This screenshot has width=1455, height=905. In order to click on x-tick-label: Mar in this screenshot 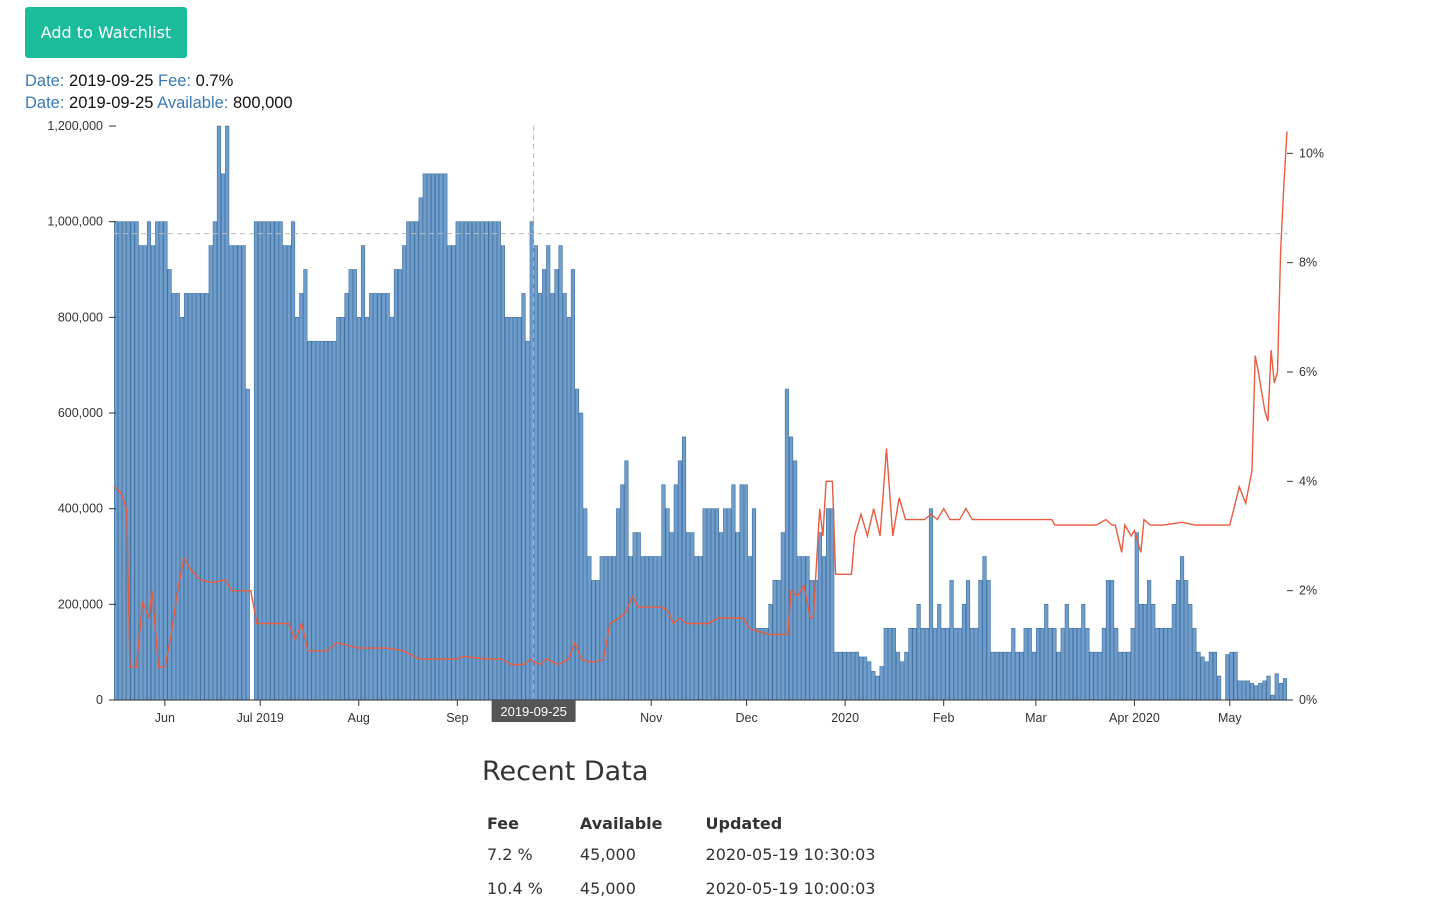, I will do `click(1036, 718)`.